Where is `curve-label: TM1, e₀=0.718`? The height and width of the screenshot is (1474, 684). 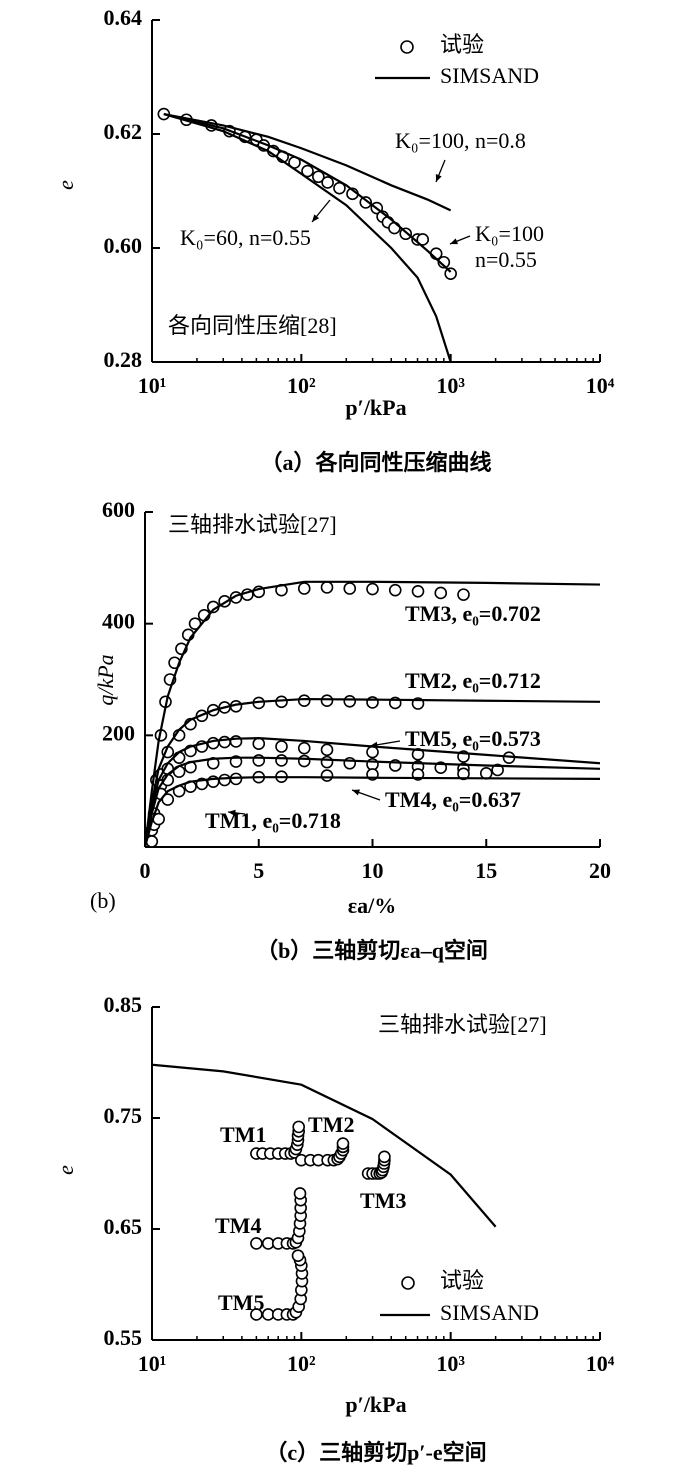 curve-label: TM1, e₀=0.718 is located at coordinates (273, 820).